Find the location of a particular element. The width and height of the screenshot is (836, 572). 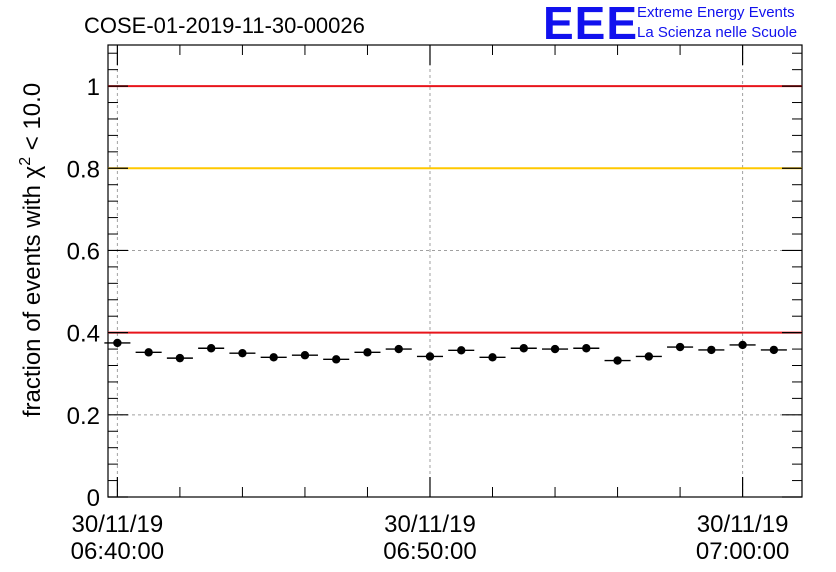

y-tick-label: 0.6 is located at coordinates (83, 251).